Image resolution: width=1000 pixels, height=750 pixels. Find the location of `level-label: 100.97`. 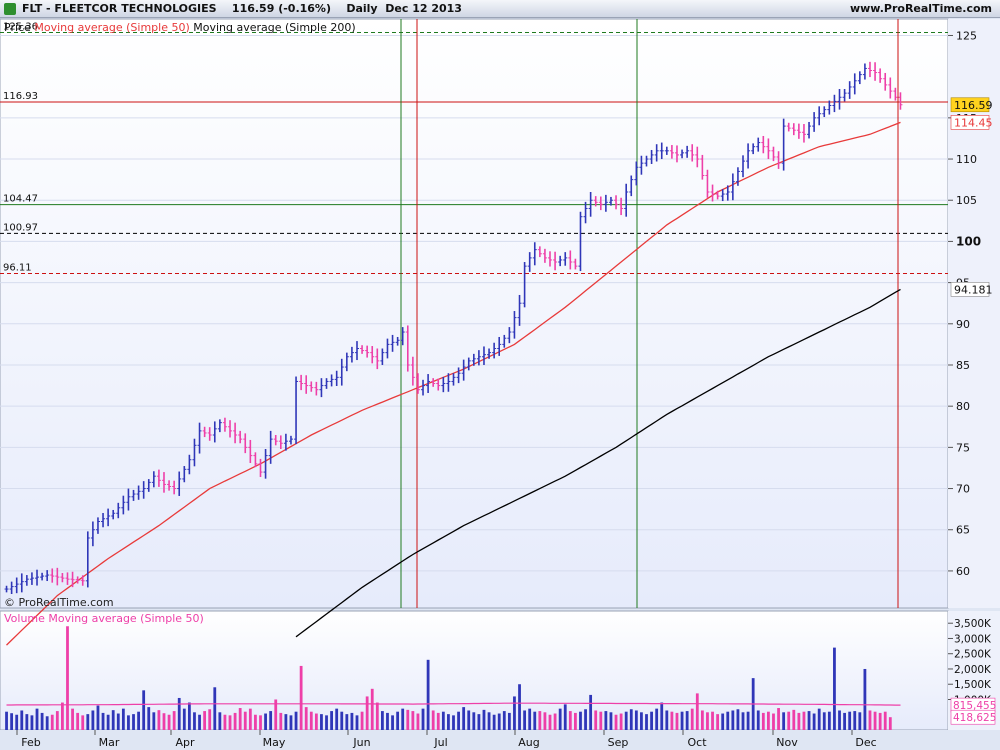

level-label: 100.97 is located at coordinates (20, 227).